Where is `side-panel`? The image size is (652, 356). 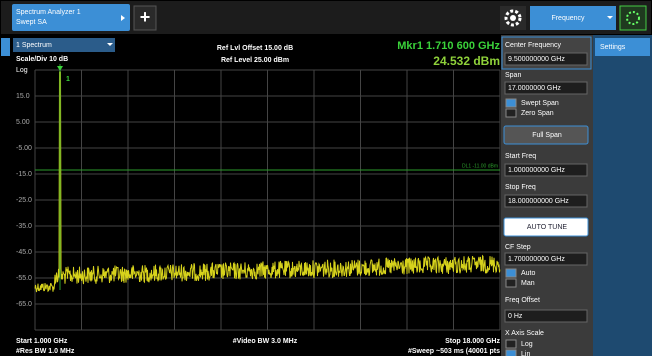 side-panel is located at coordinates (622, 195).